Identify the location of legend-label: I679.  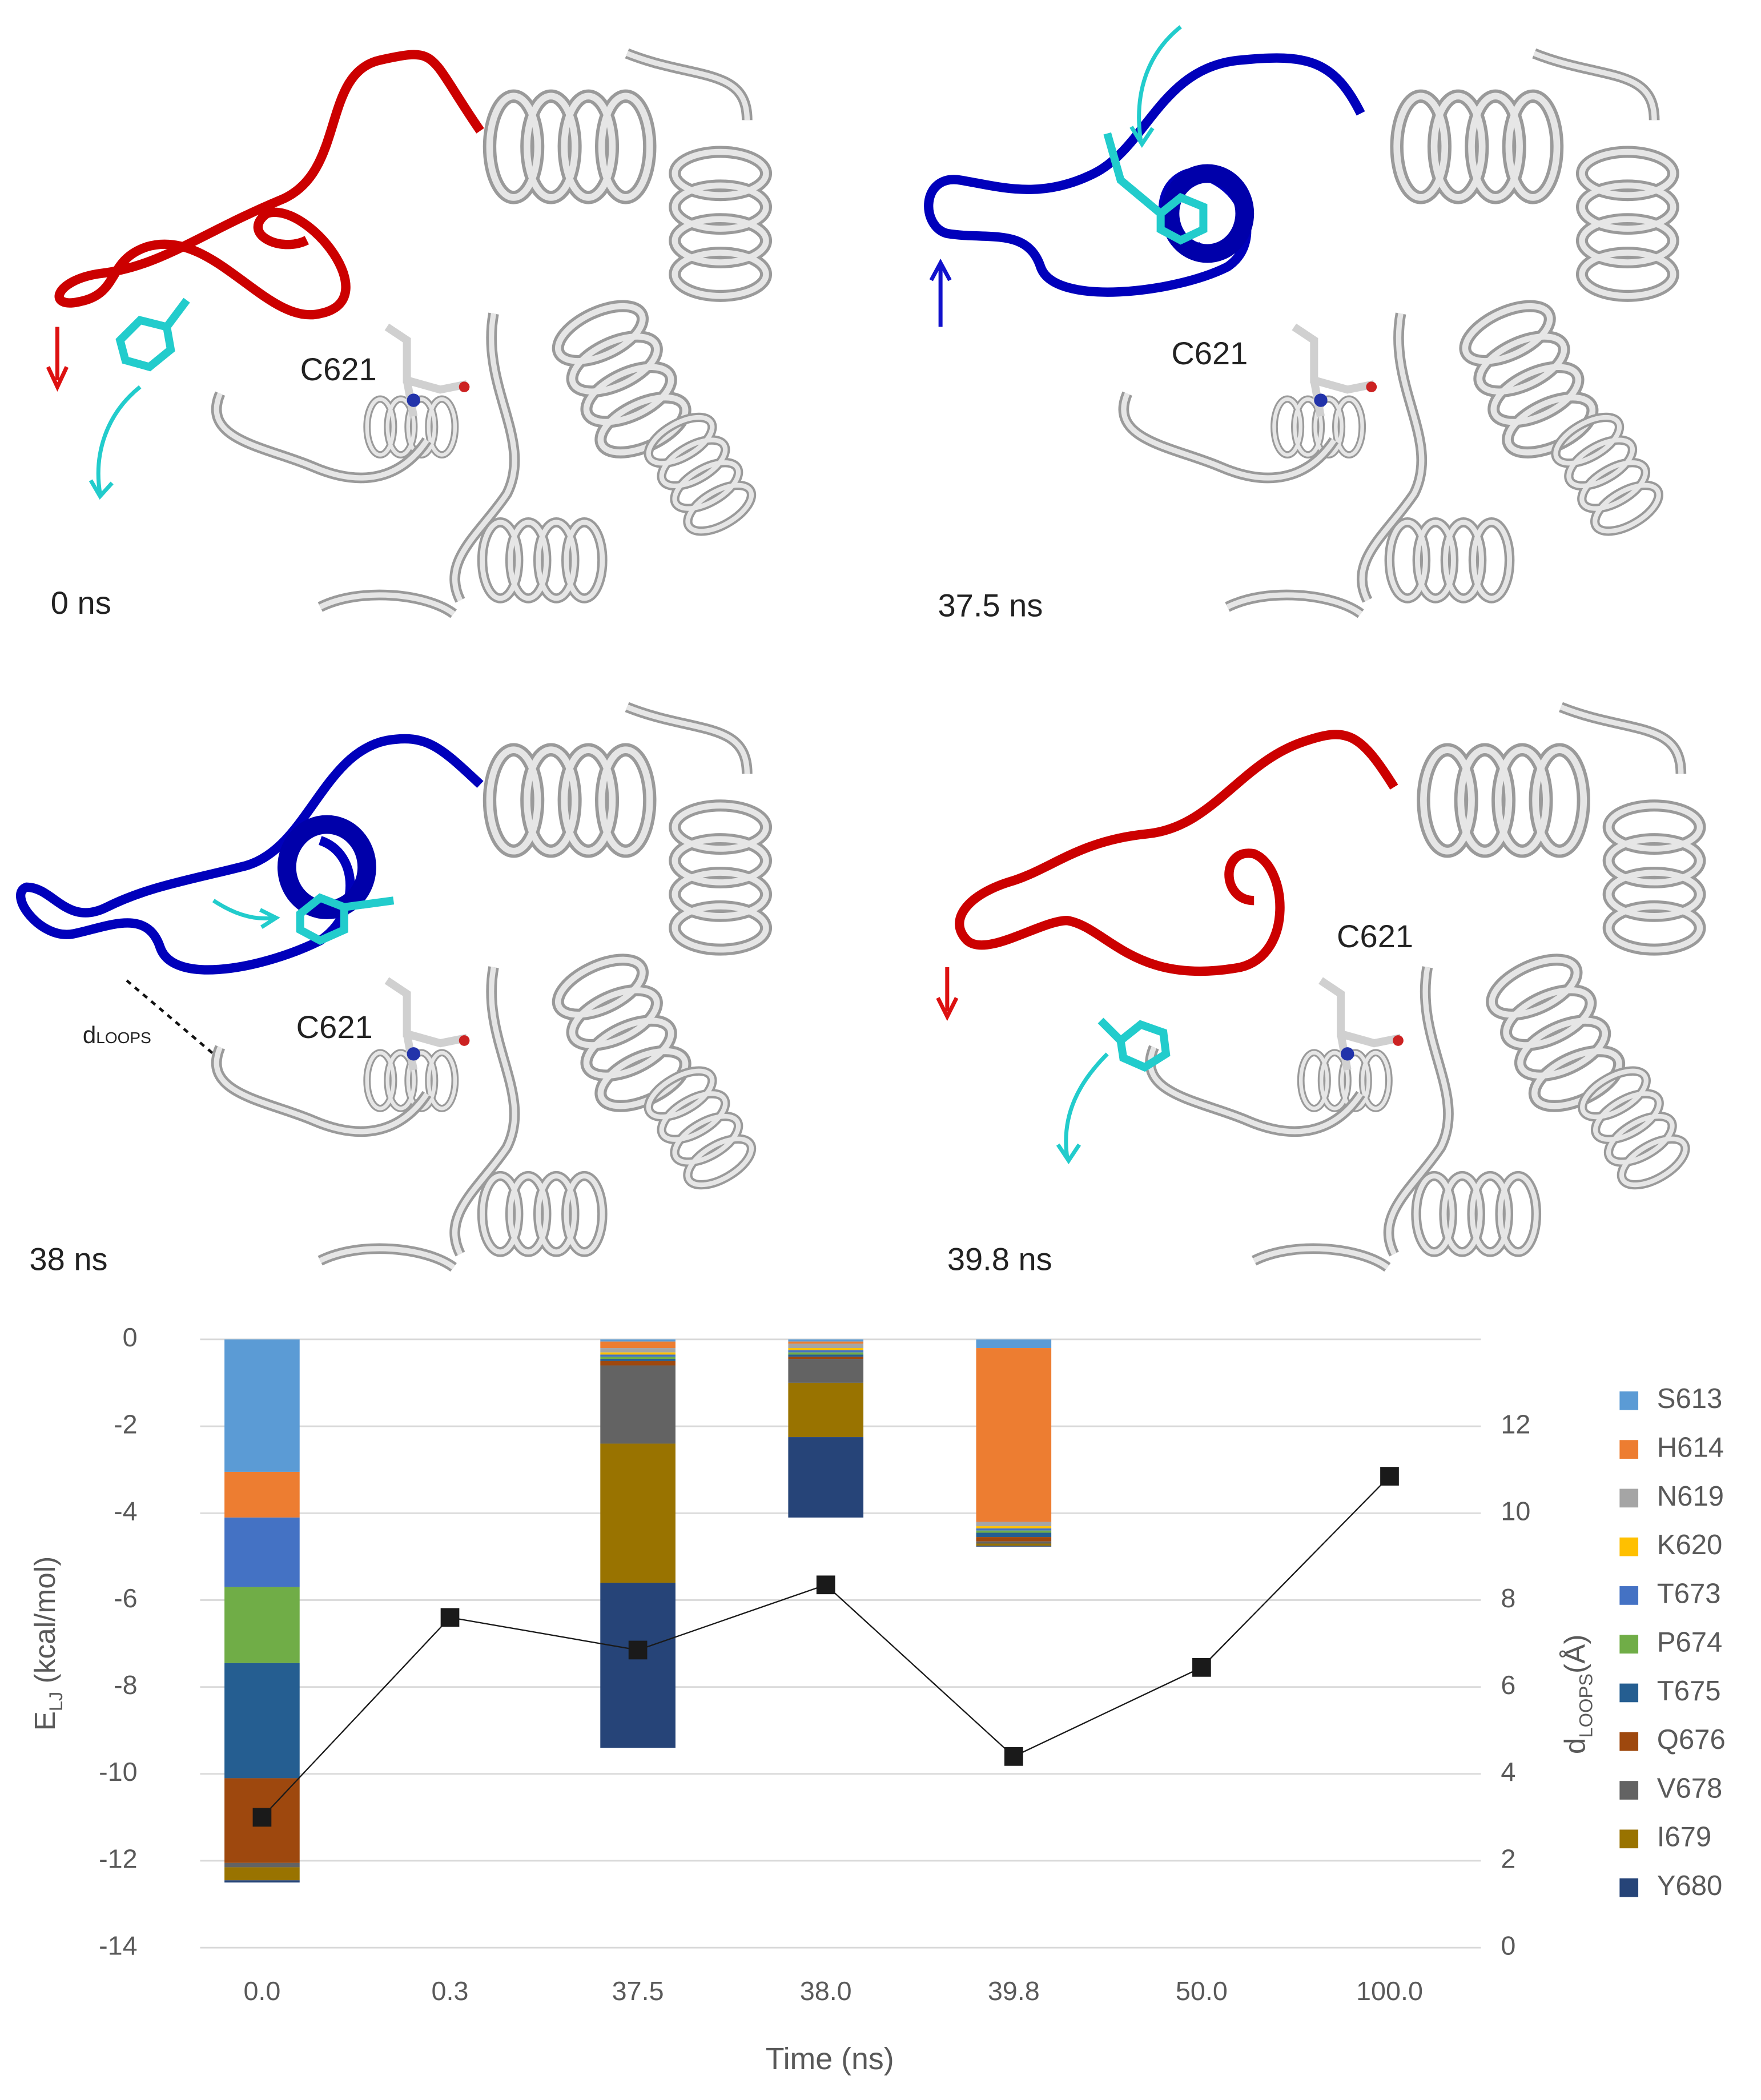
(1684, 1837).